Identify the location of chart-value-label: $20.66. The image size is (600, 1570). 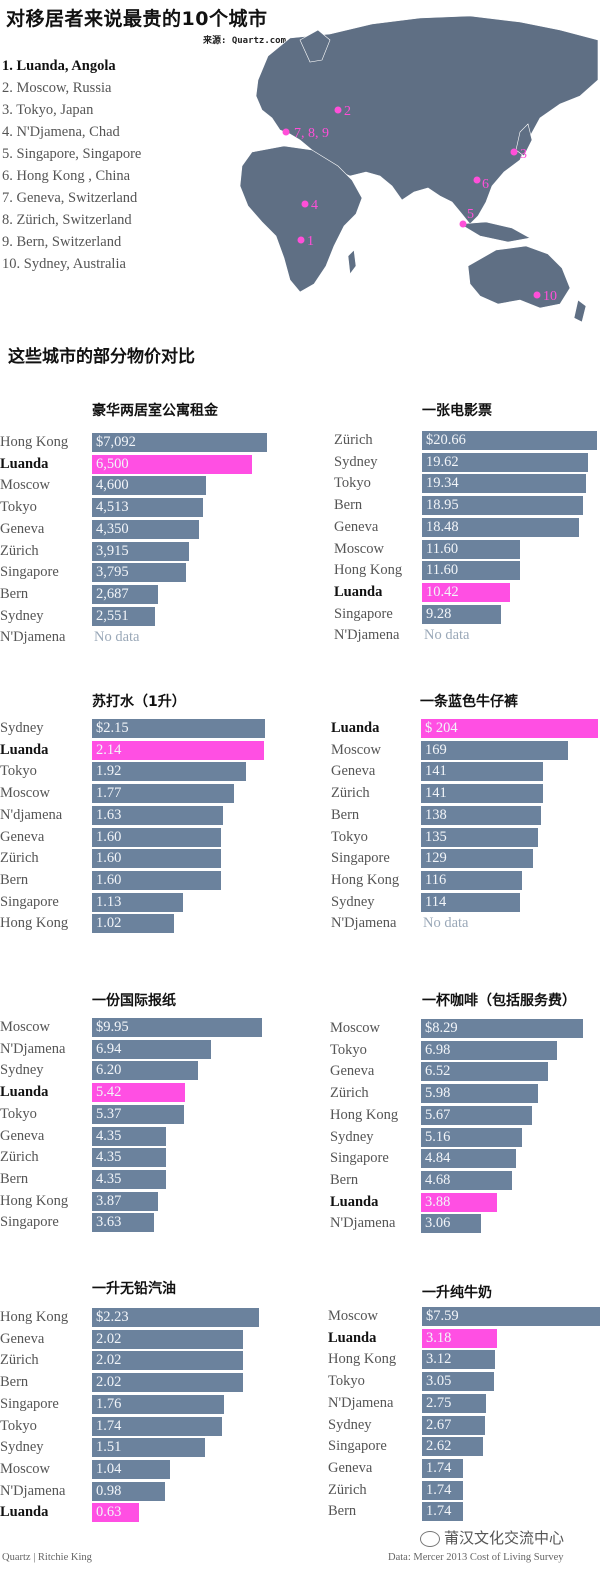
(446, 440).